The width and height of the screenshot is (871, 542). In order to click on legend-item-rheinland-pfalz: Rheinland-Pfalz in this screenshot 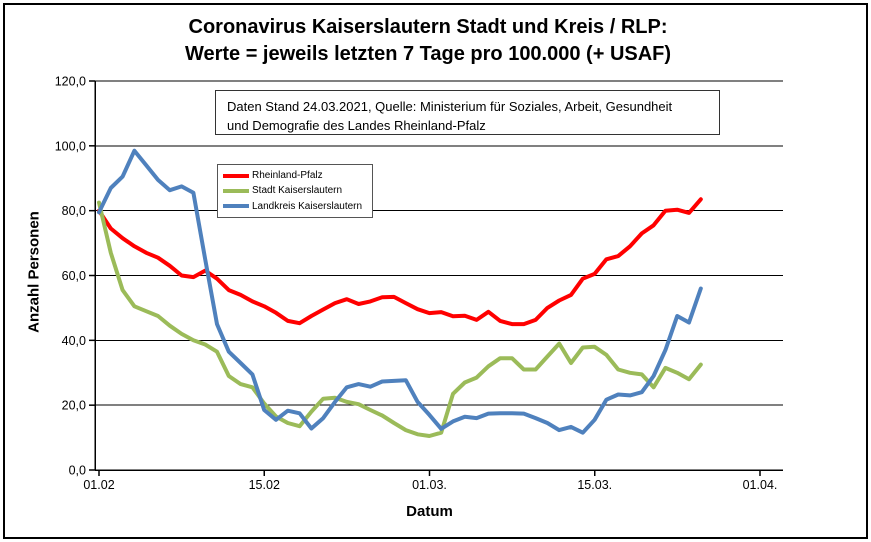, I will do `click(297, 175)`.